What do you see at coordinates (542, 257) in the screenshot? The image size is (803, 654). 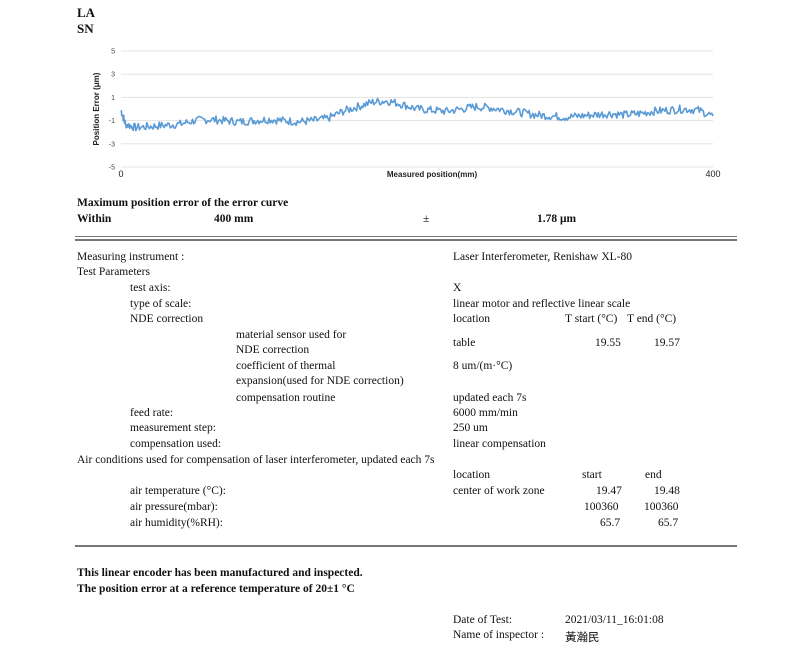 I see `instrument-value: Laser Interferometer, Renishaw XL-80` at bounding box center [542, 257].